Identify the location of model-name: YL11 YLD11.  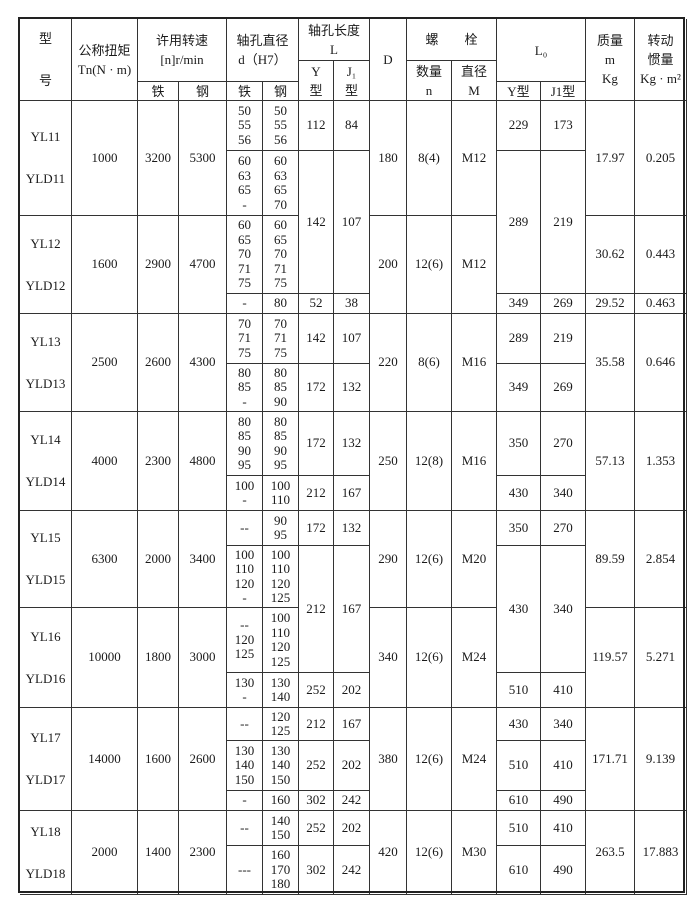
(46, 158).